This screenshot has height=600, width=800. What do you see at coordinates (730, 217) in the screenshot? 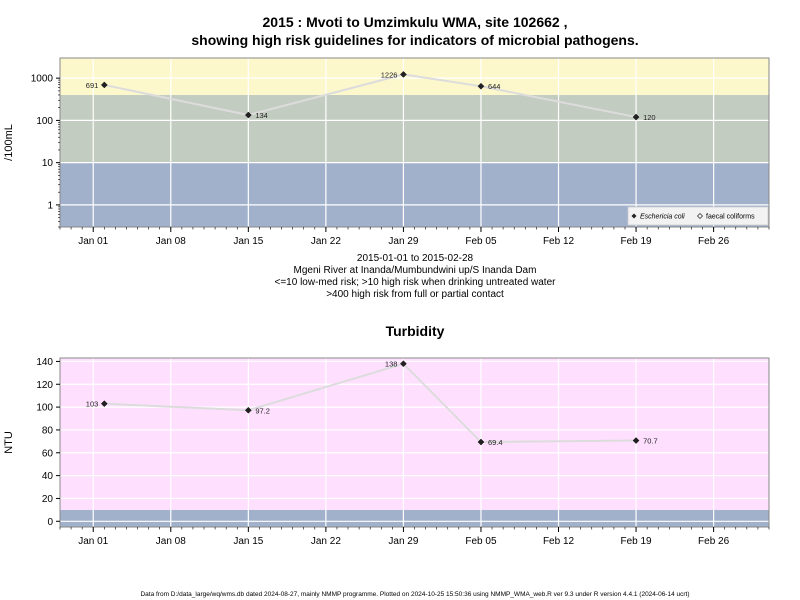
I see `chart1-legend-faecal-label: faecal coliforms` at bounding box center [730, 217].